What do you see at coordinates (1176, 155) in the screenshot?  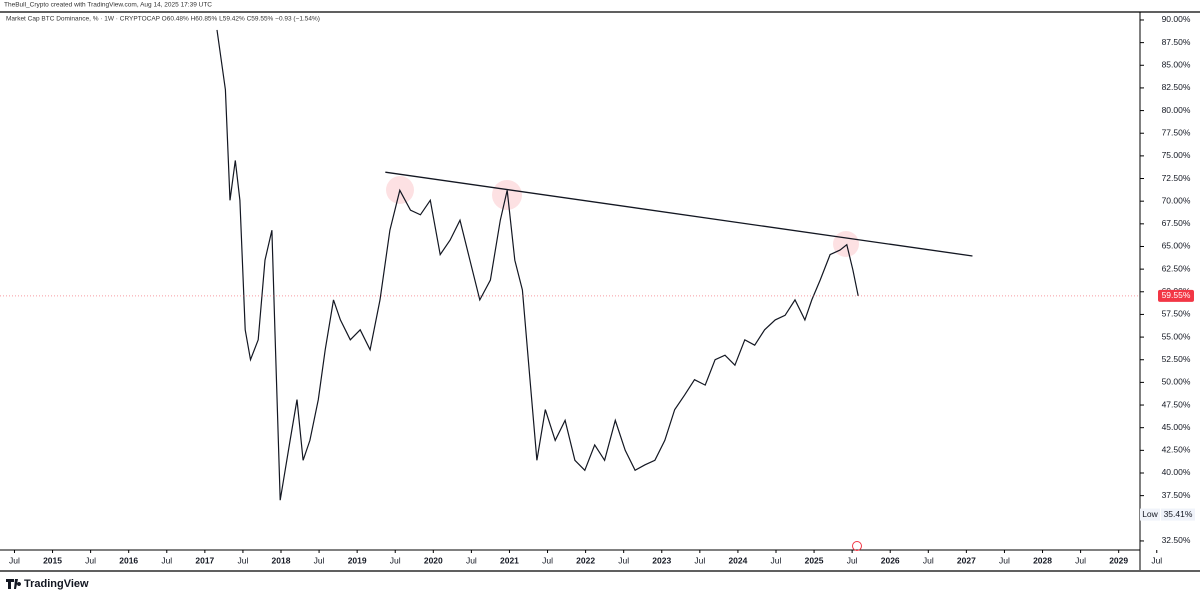 I see `y-tick-label: 75.00%` at bounding box center [1176, 155].